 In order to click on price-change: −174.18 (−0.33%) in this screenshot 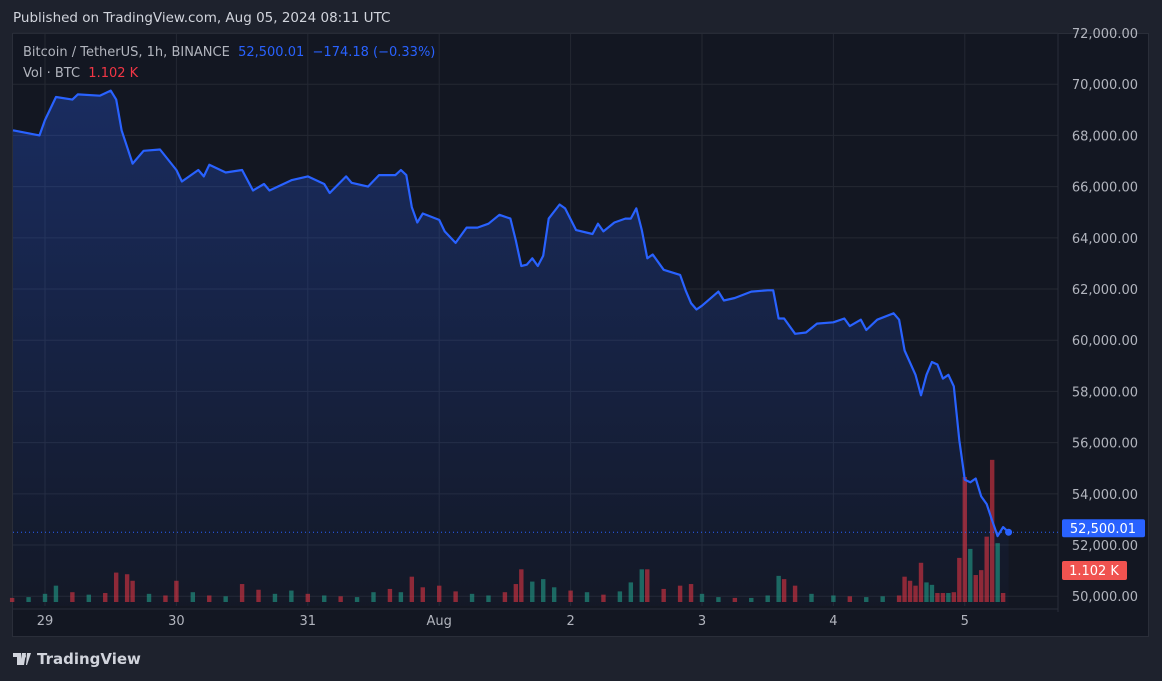, I will do `click(374, 52)`.